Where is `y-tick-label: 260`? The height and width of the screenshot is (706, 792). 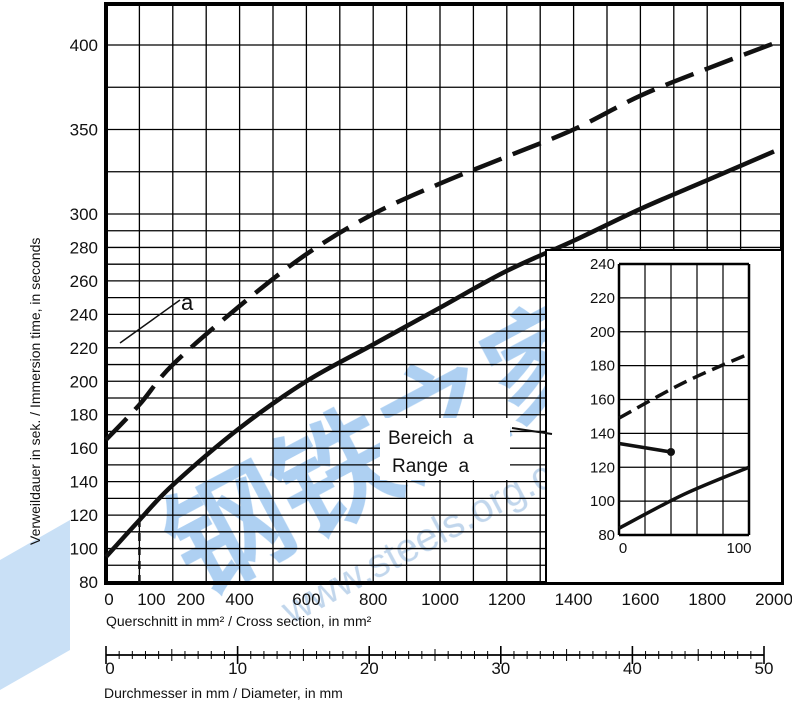 y-tick-label: 260 is located at coordinates (84, 281).